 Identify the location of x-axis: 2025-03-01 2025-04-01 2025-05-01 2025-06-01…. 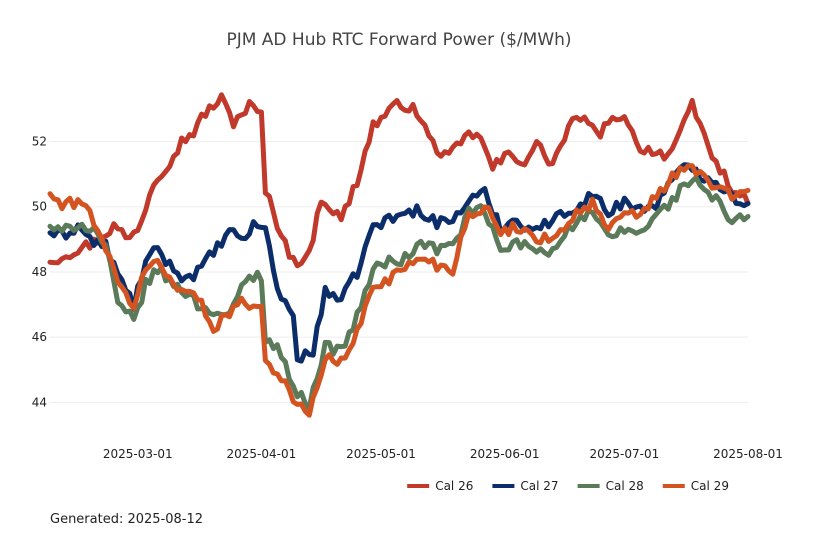
(443, 454).